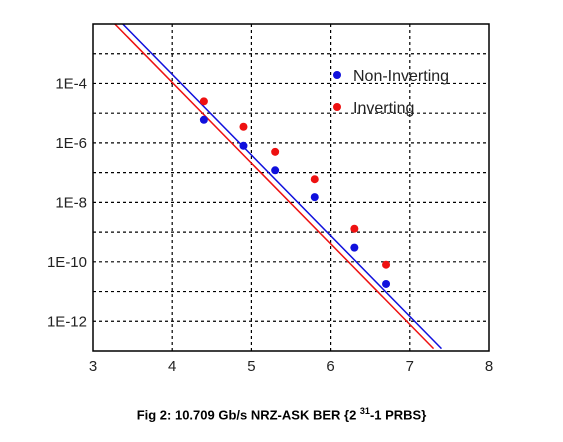 This screenshot has width=563, height=442. Describe the element at coordinates (489, 366) in the screenshot. I see `x-tick-label-5: 8` at that location.